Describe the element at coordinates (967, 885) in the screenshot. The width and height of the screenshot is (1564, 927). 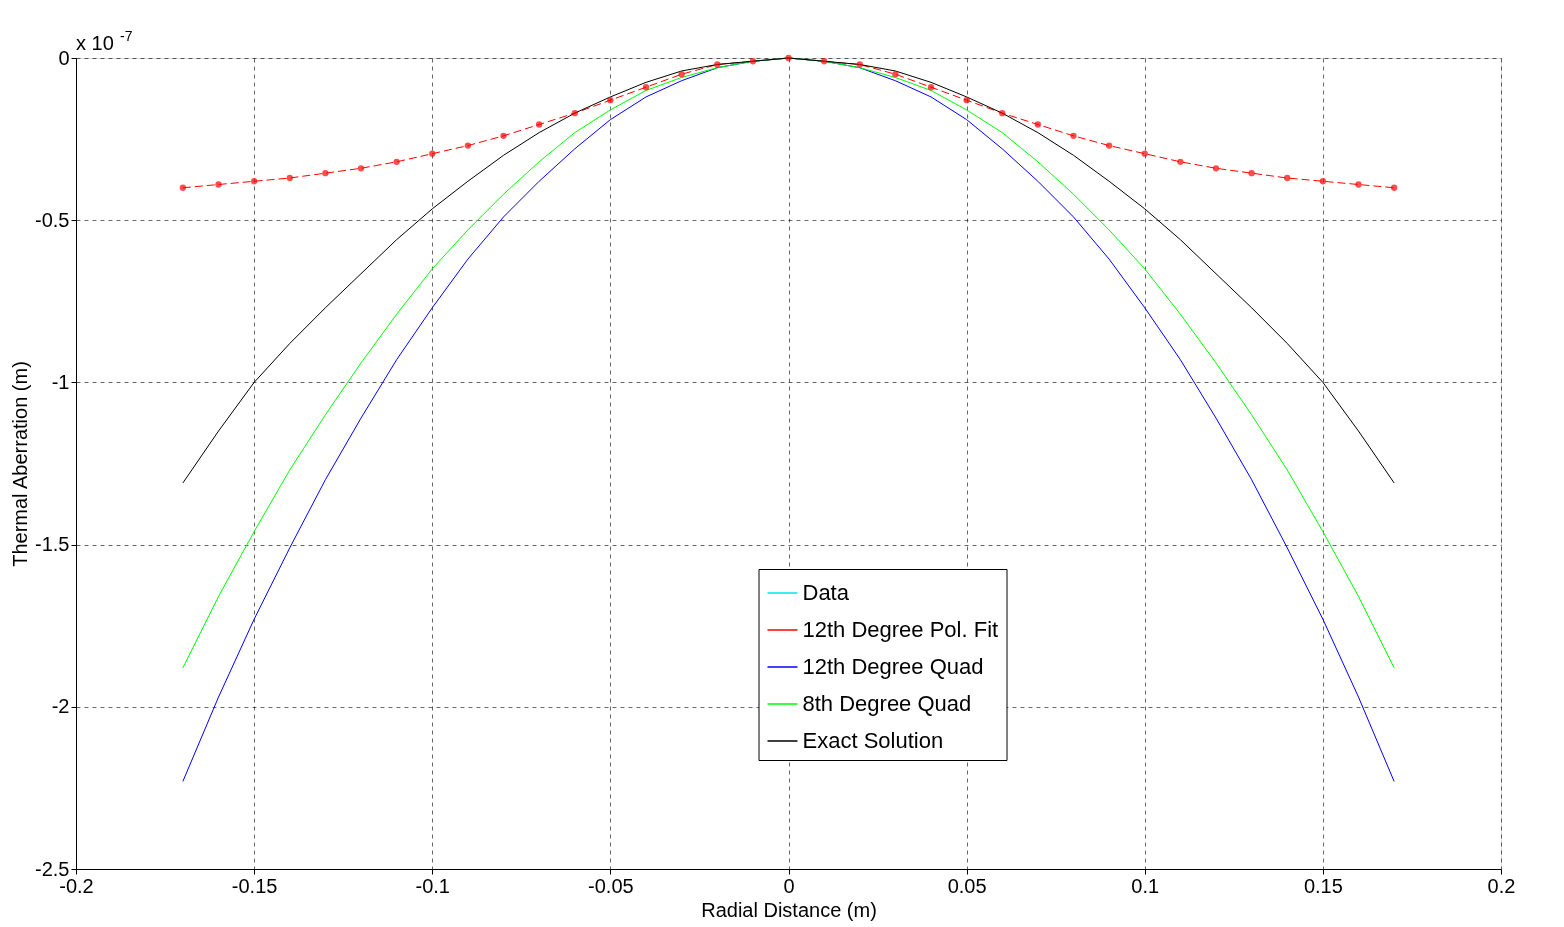
I see `x-tick-label: 0.05` at that location.